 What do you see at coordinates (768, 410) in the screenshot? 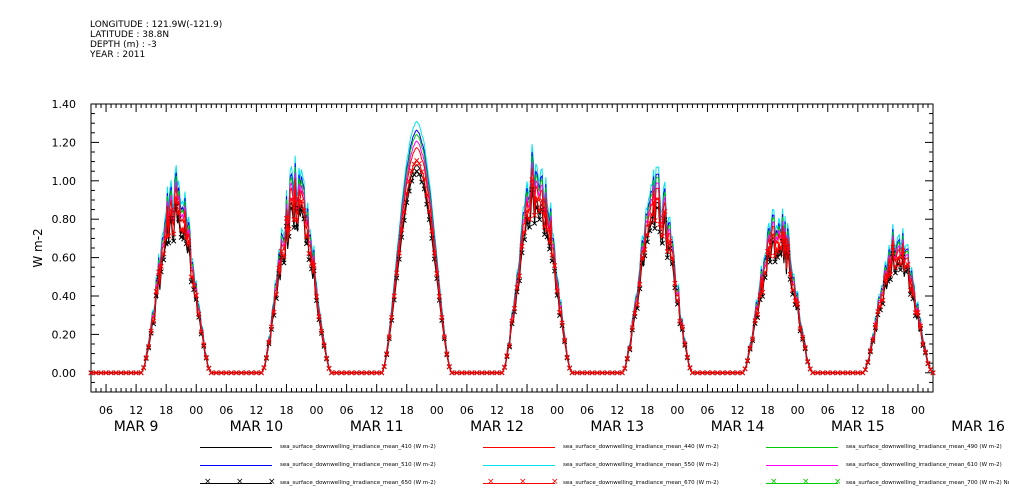
I see `x-hour-tick-label: 18` at bounding box center [768, 410].